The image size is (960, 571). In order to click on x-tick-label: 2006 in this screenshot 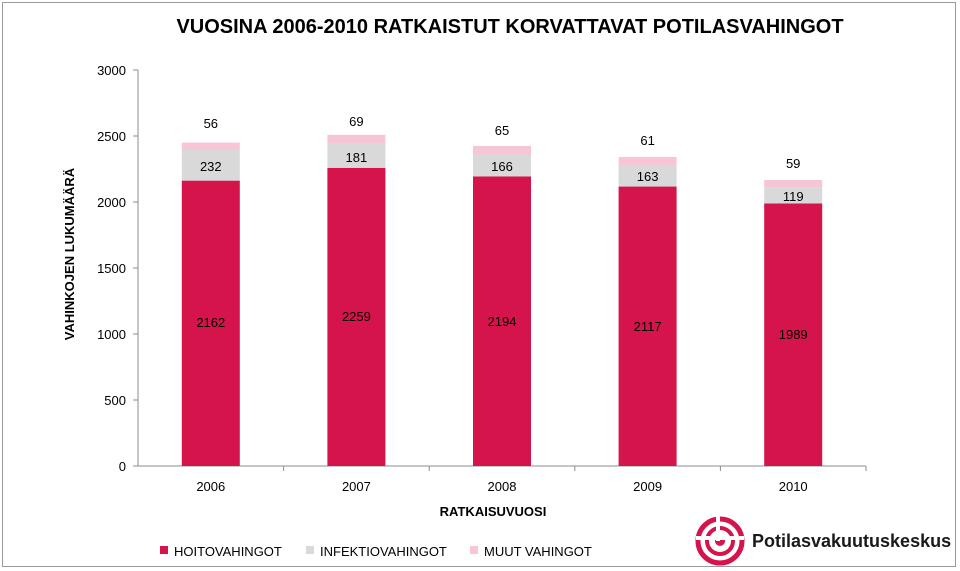, I will do `click(210, 486)`.